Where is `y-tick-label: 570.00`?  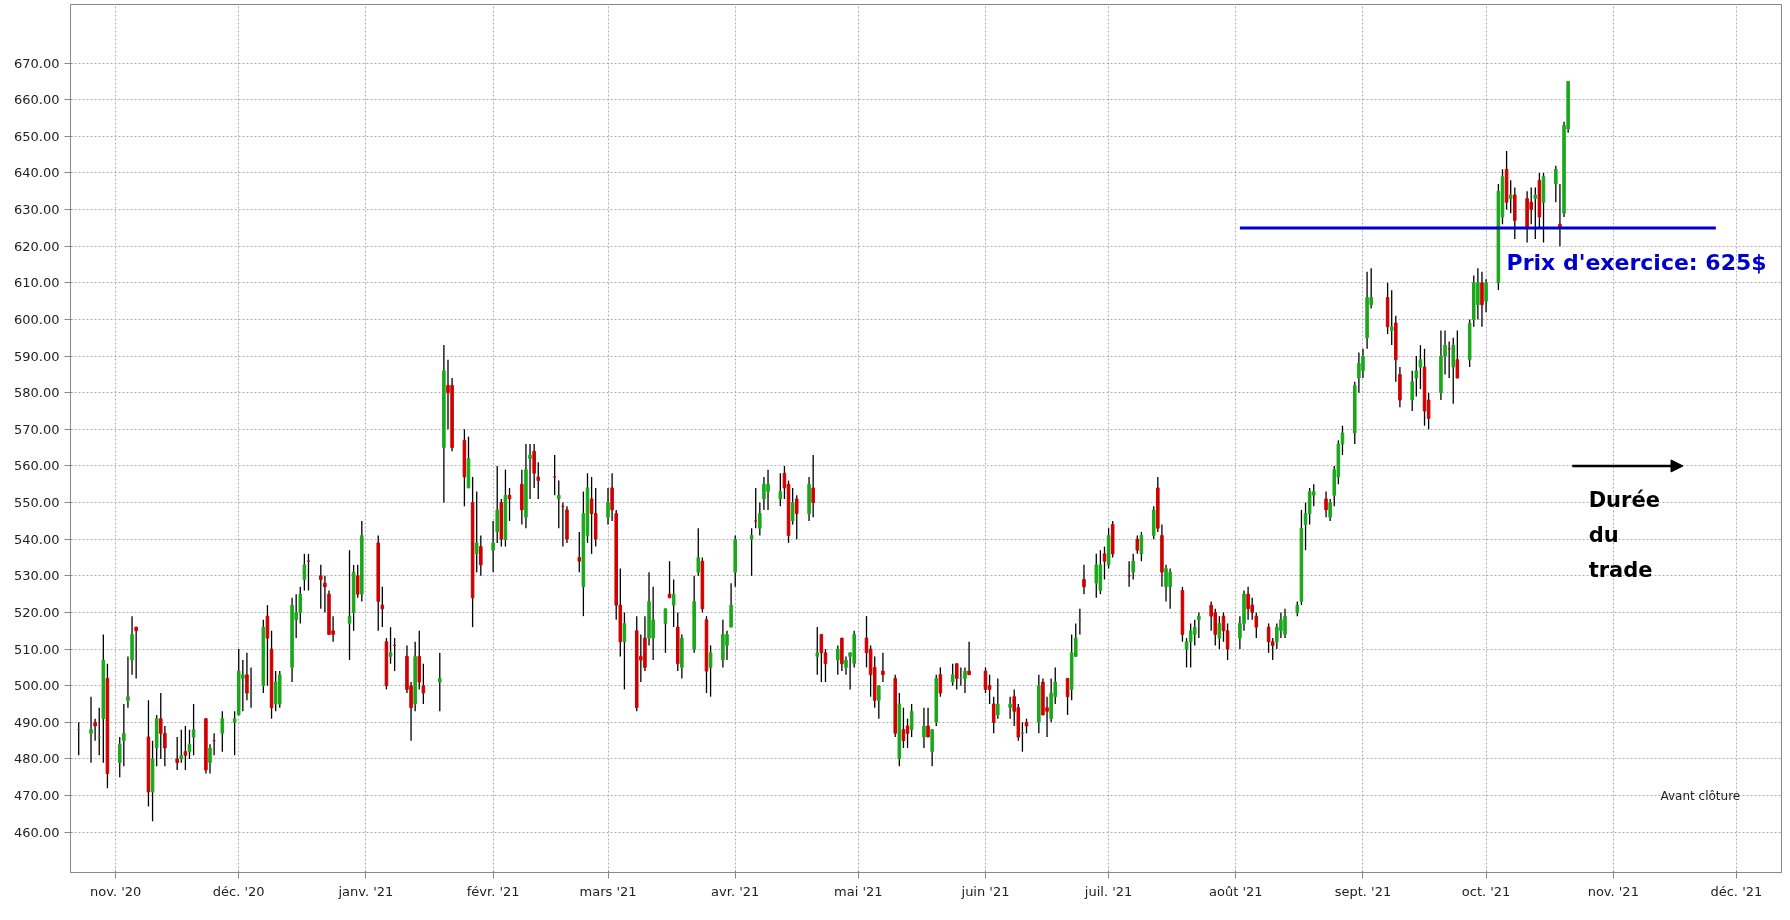 y-tick-label: 570.00 is located at coordinates (37, 429).